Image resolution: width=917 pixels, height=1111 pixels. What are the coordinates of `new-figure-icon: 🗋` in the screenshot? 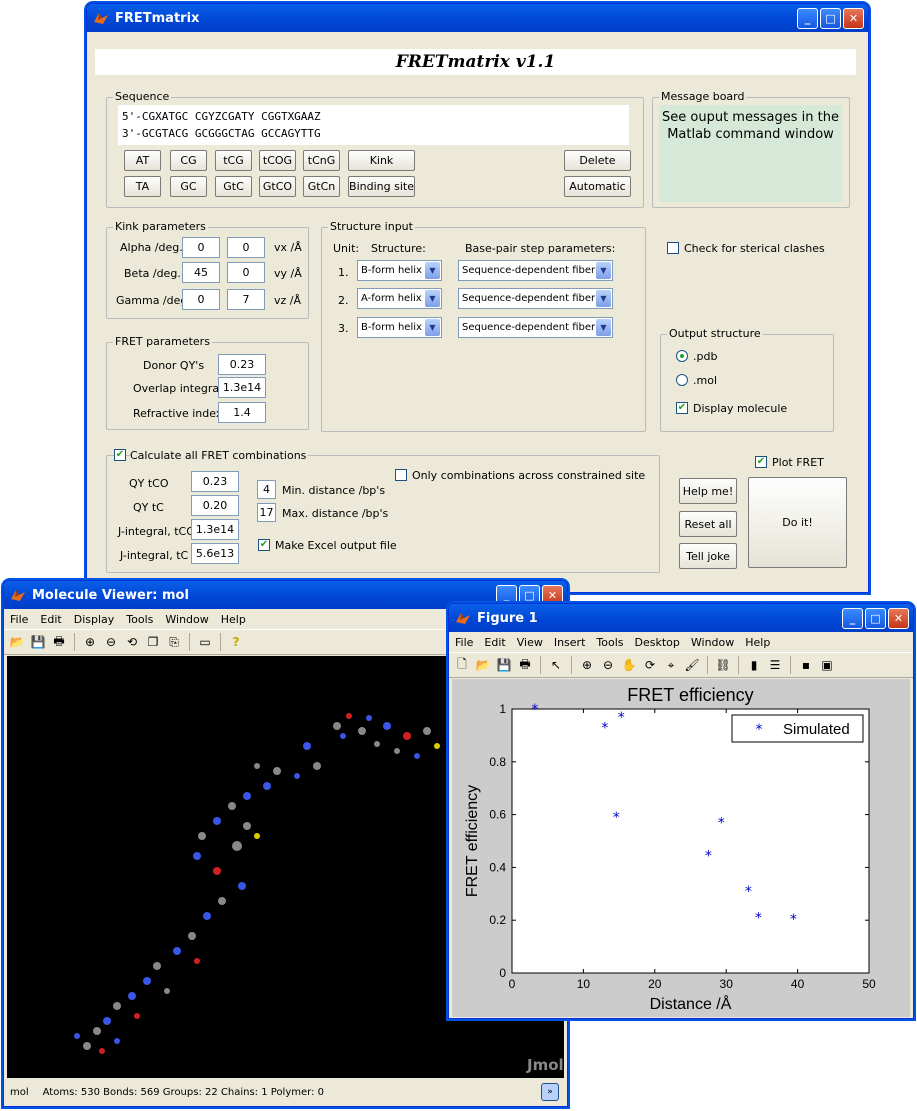 It's located at (462, 663).